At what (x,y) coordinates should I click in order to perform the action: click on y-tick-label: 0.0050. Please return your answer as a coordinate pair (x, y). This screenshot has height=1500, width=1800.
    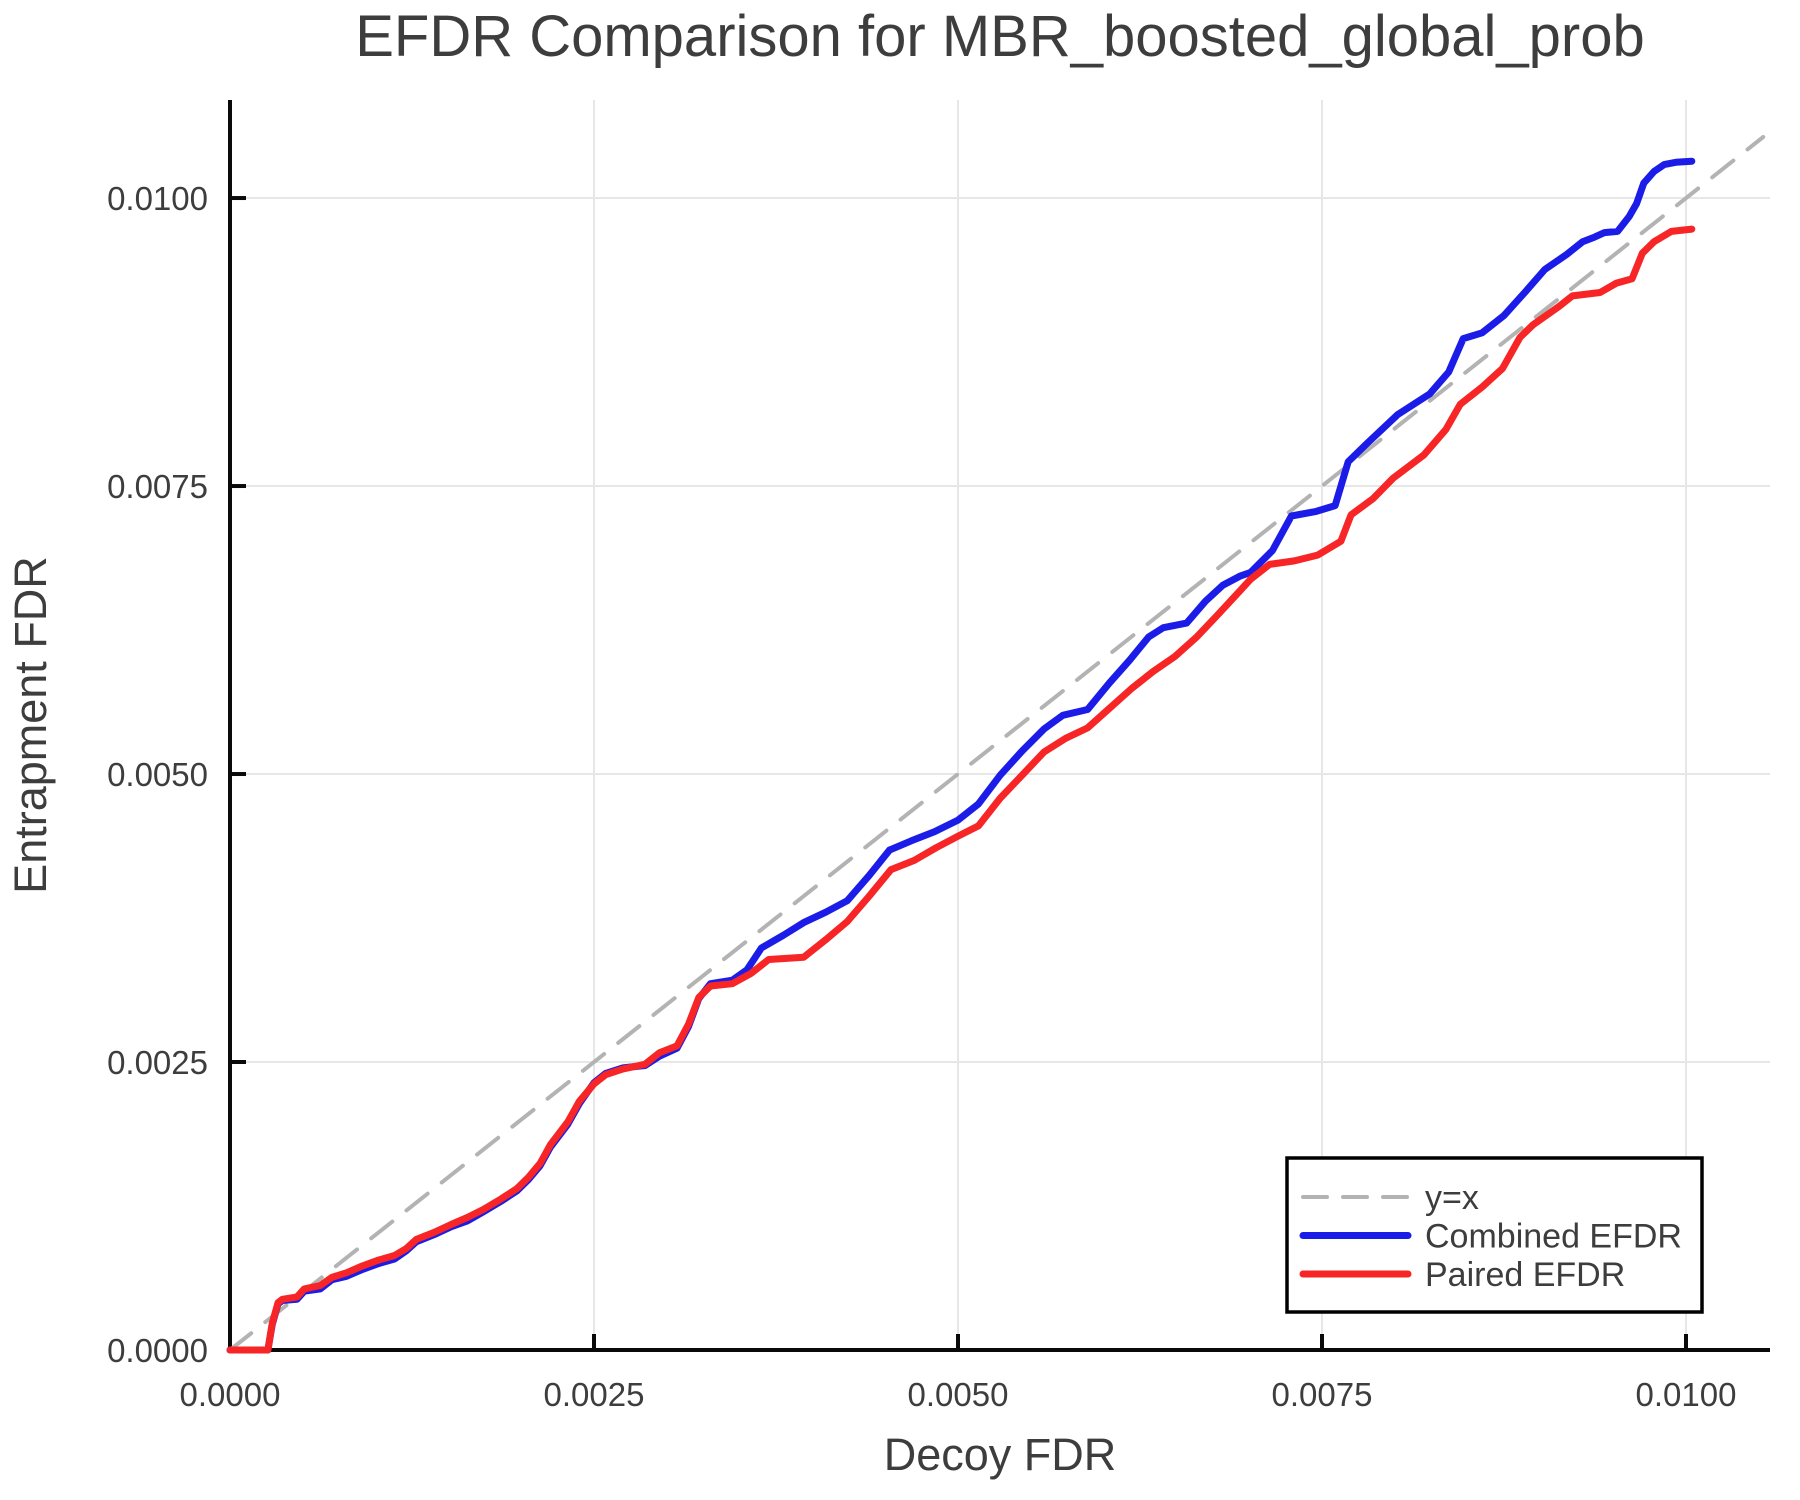
    Looking at the image, I should click on (157, 774).